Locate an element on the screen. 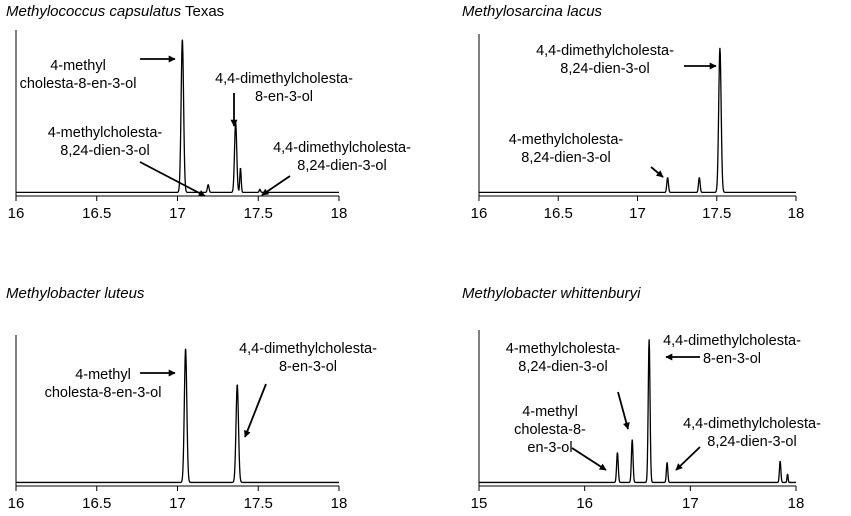 Image resolution: width=851 pixels, height=516 pixels. panel-title-italic: Methylobacter whittenburyi is located at coordinates (551, 293).